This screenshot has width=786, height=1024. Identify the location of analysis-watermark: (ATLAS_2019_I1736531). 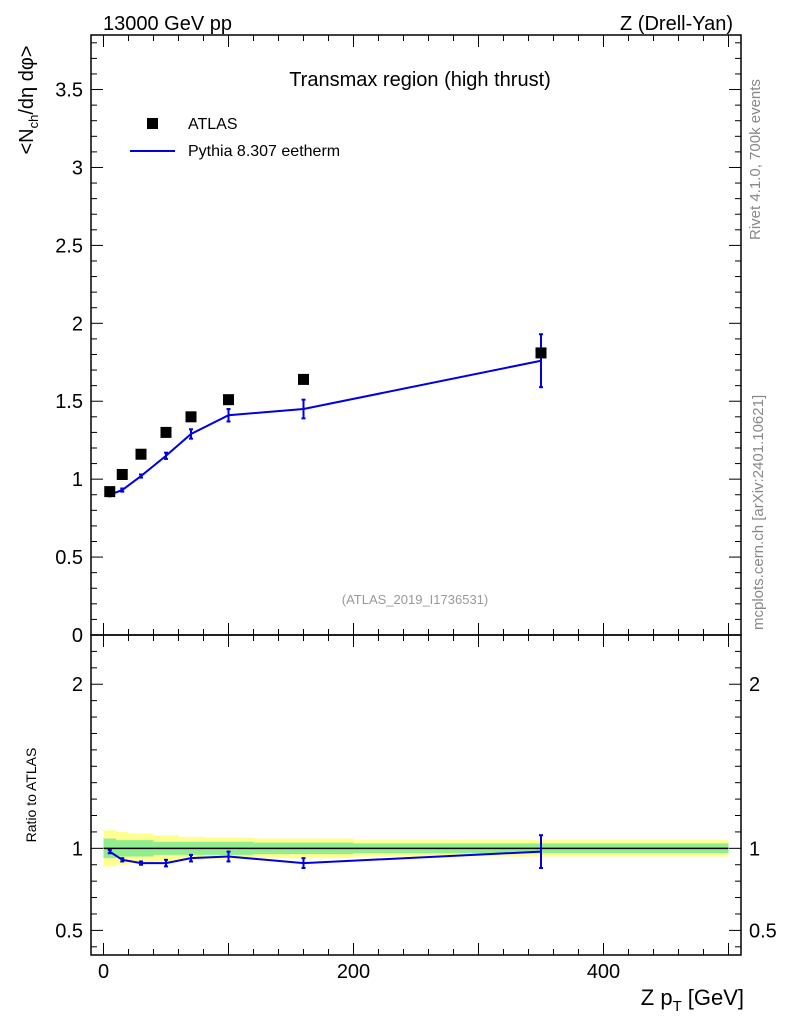
(415, 599).